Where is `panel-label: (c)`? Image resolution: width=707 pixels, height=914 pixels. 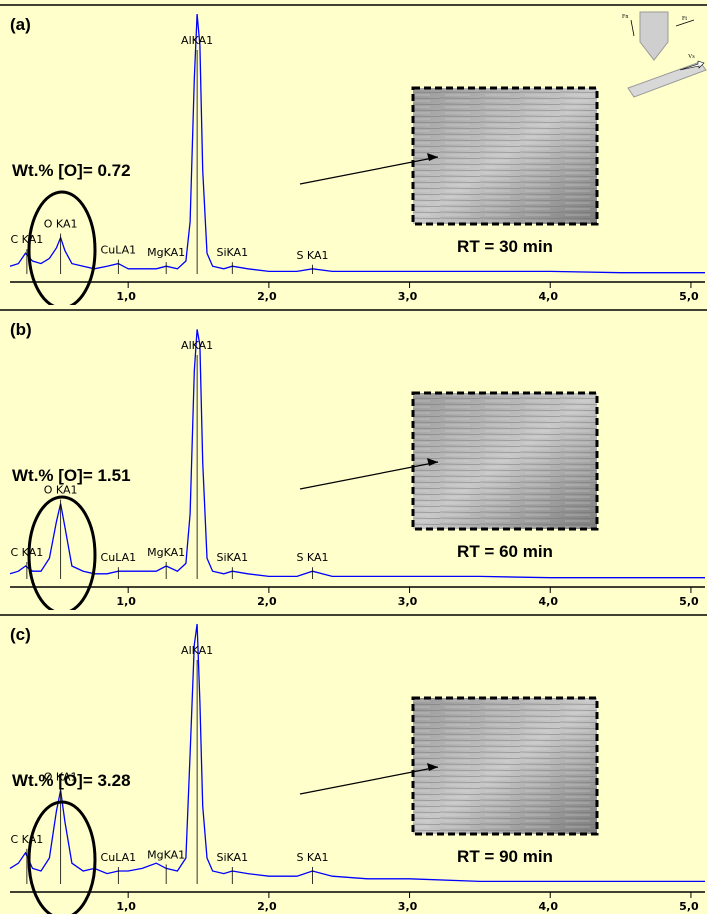 panel-label: (c) is located at coordinates (20, 634).